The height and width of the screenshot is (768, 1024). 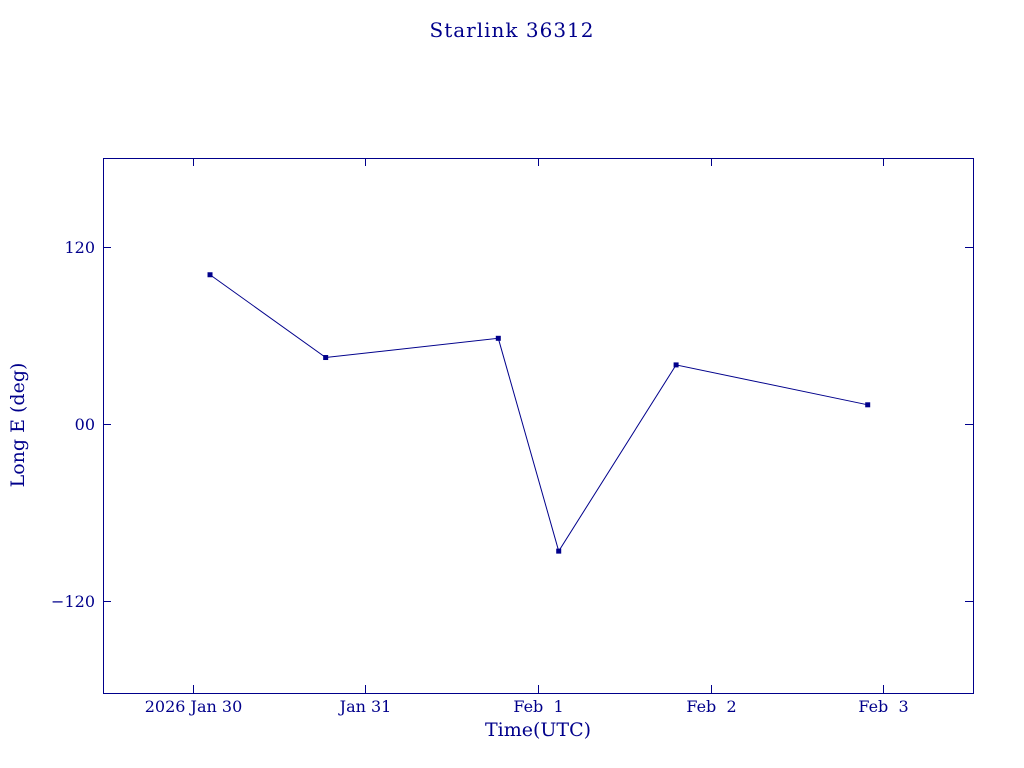 I want to click on x-tick-label: Jan 31, so click(x=365, y=706).